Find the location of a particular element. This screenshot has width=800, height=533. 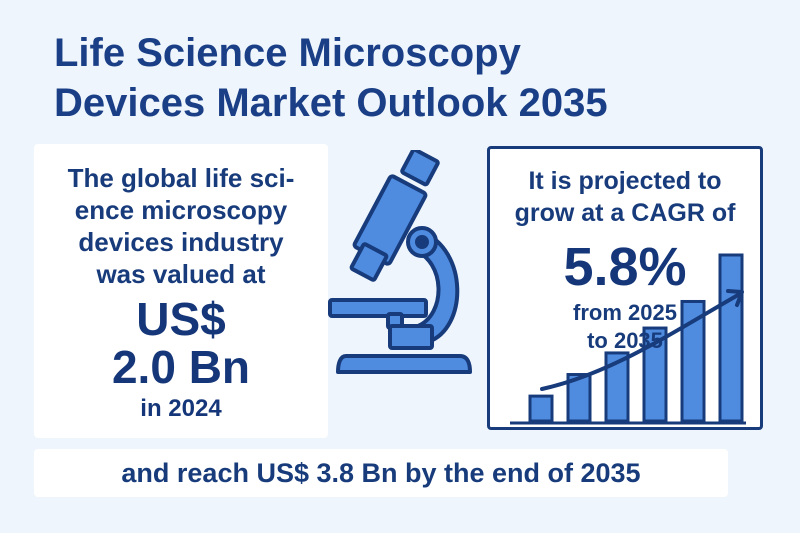

projection-line-1: It is projected to is located at coordinates (625, 181).